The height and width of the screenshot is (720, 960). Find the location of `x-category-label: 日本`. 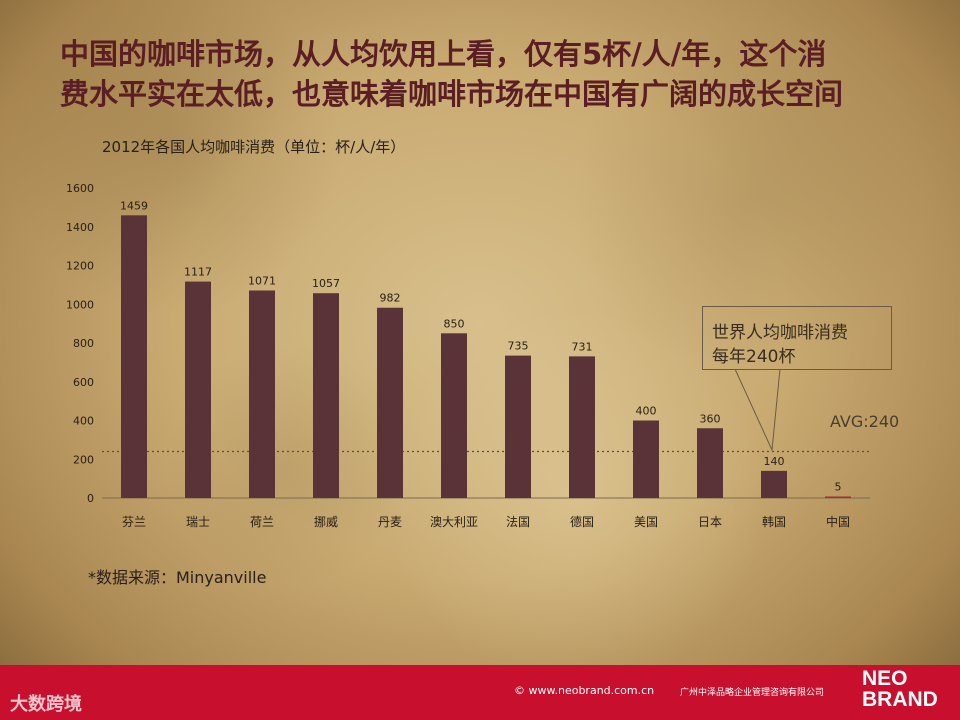

x-category-label: 日本 is located at coordinates (710, 522).